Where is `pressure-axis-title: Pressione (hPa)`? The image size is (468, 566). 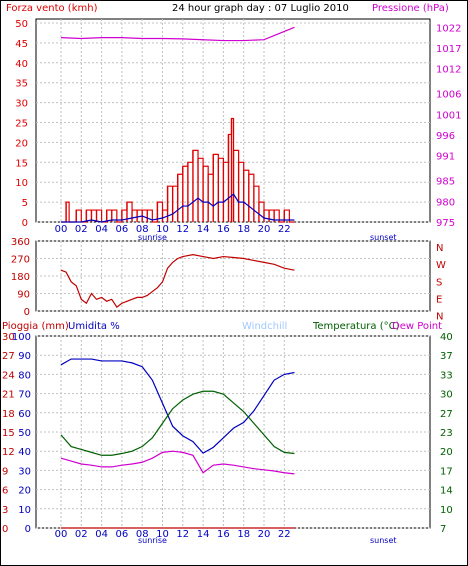
pressure-axis-title: Pressione (hPa) is located at coordinates (410, 8).